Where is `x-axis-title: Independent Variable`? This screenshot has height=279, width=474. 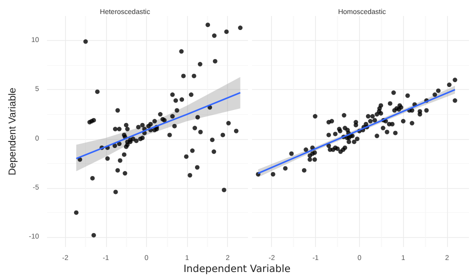
x-axis-title: Independent Variable is located at coordinates (237, 269).